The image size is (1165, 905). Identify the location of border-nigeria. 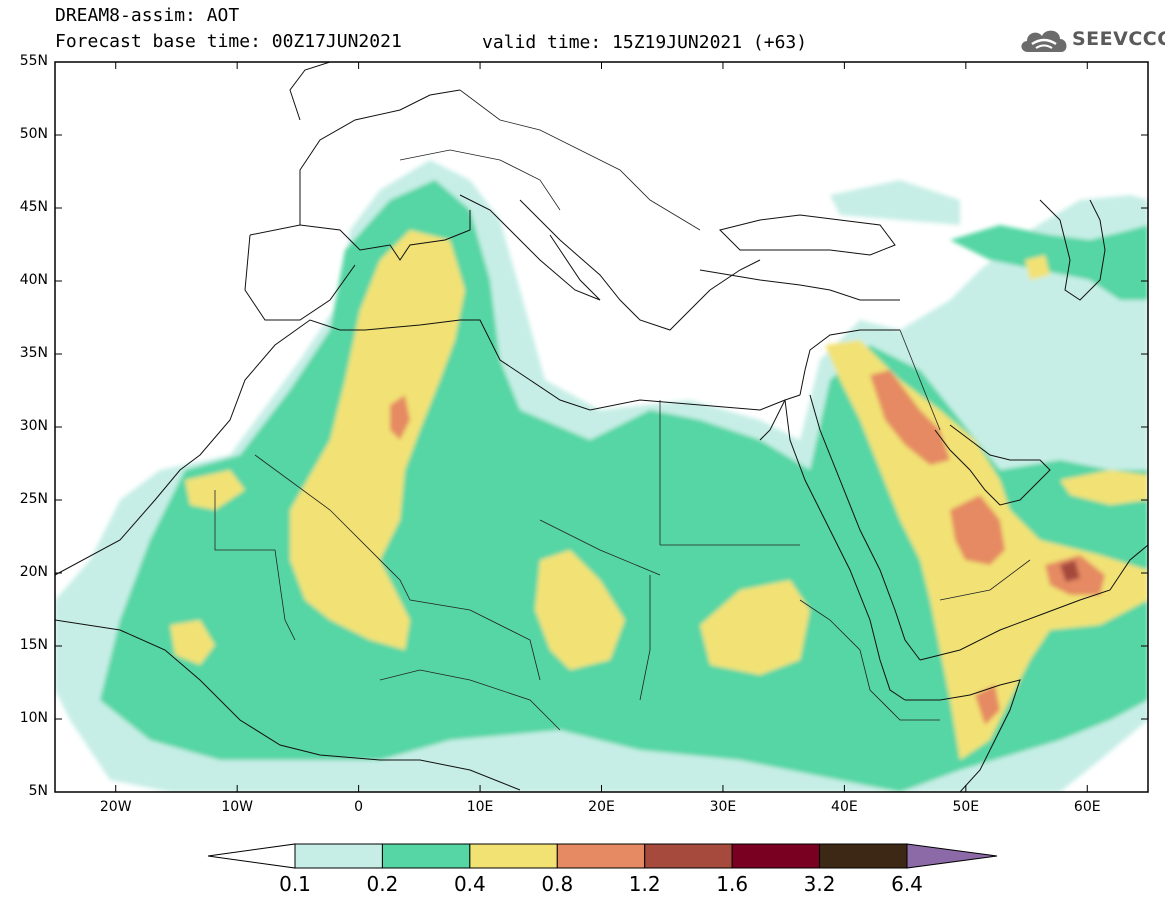
(470, 700).